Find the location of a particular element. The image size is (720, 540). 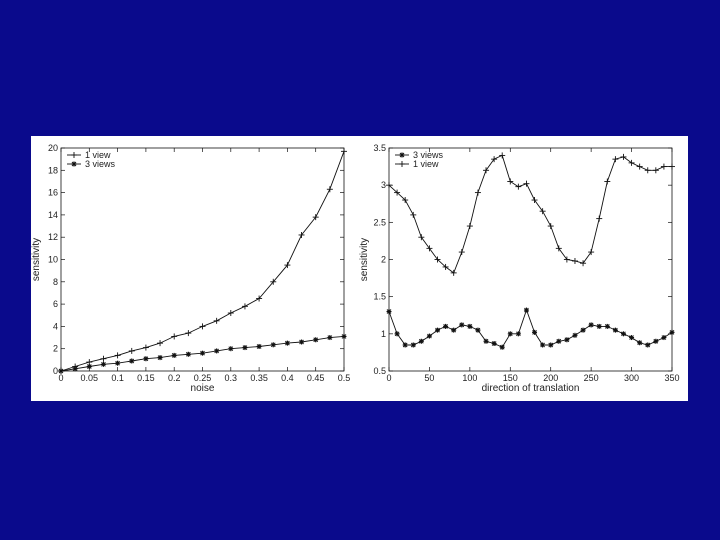

chart-0-xtick-label-6: 0.3 is located at coordinates (231, 378).